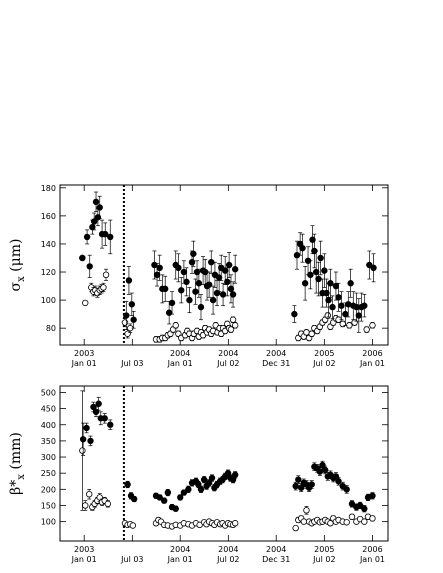 This screenshot has width=443, height=573. Describe the element at coordinates (48, 216) in the screenshot. I see `y-tick-label: 160` at that location.